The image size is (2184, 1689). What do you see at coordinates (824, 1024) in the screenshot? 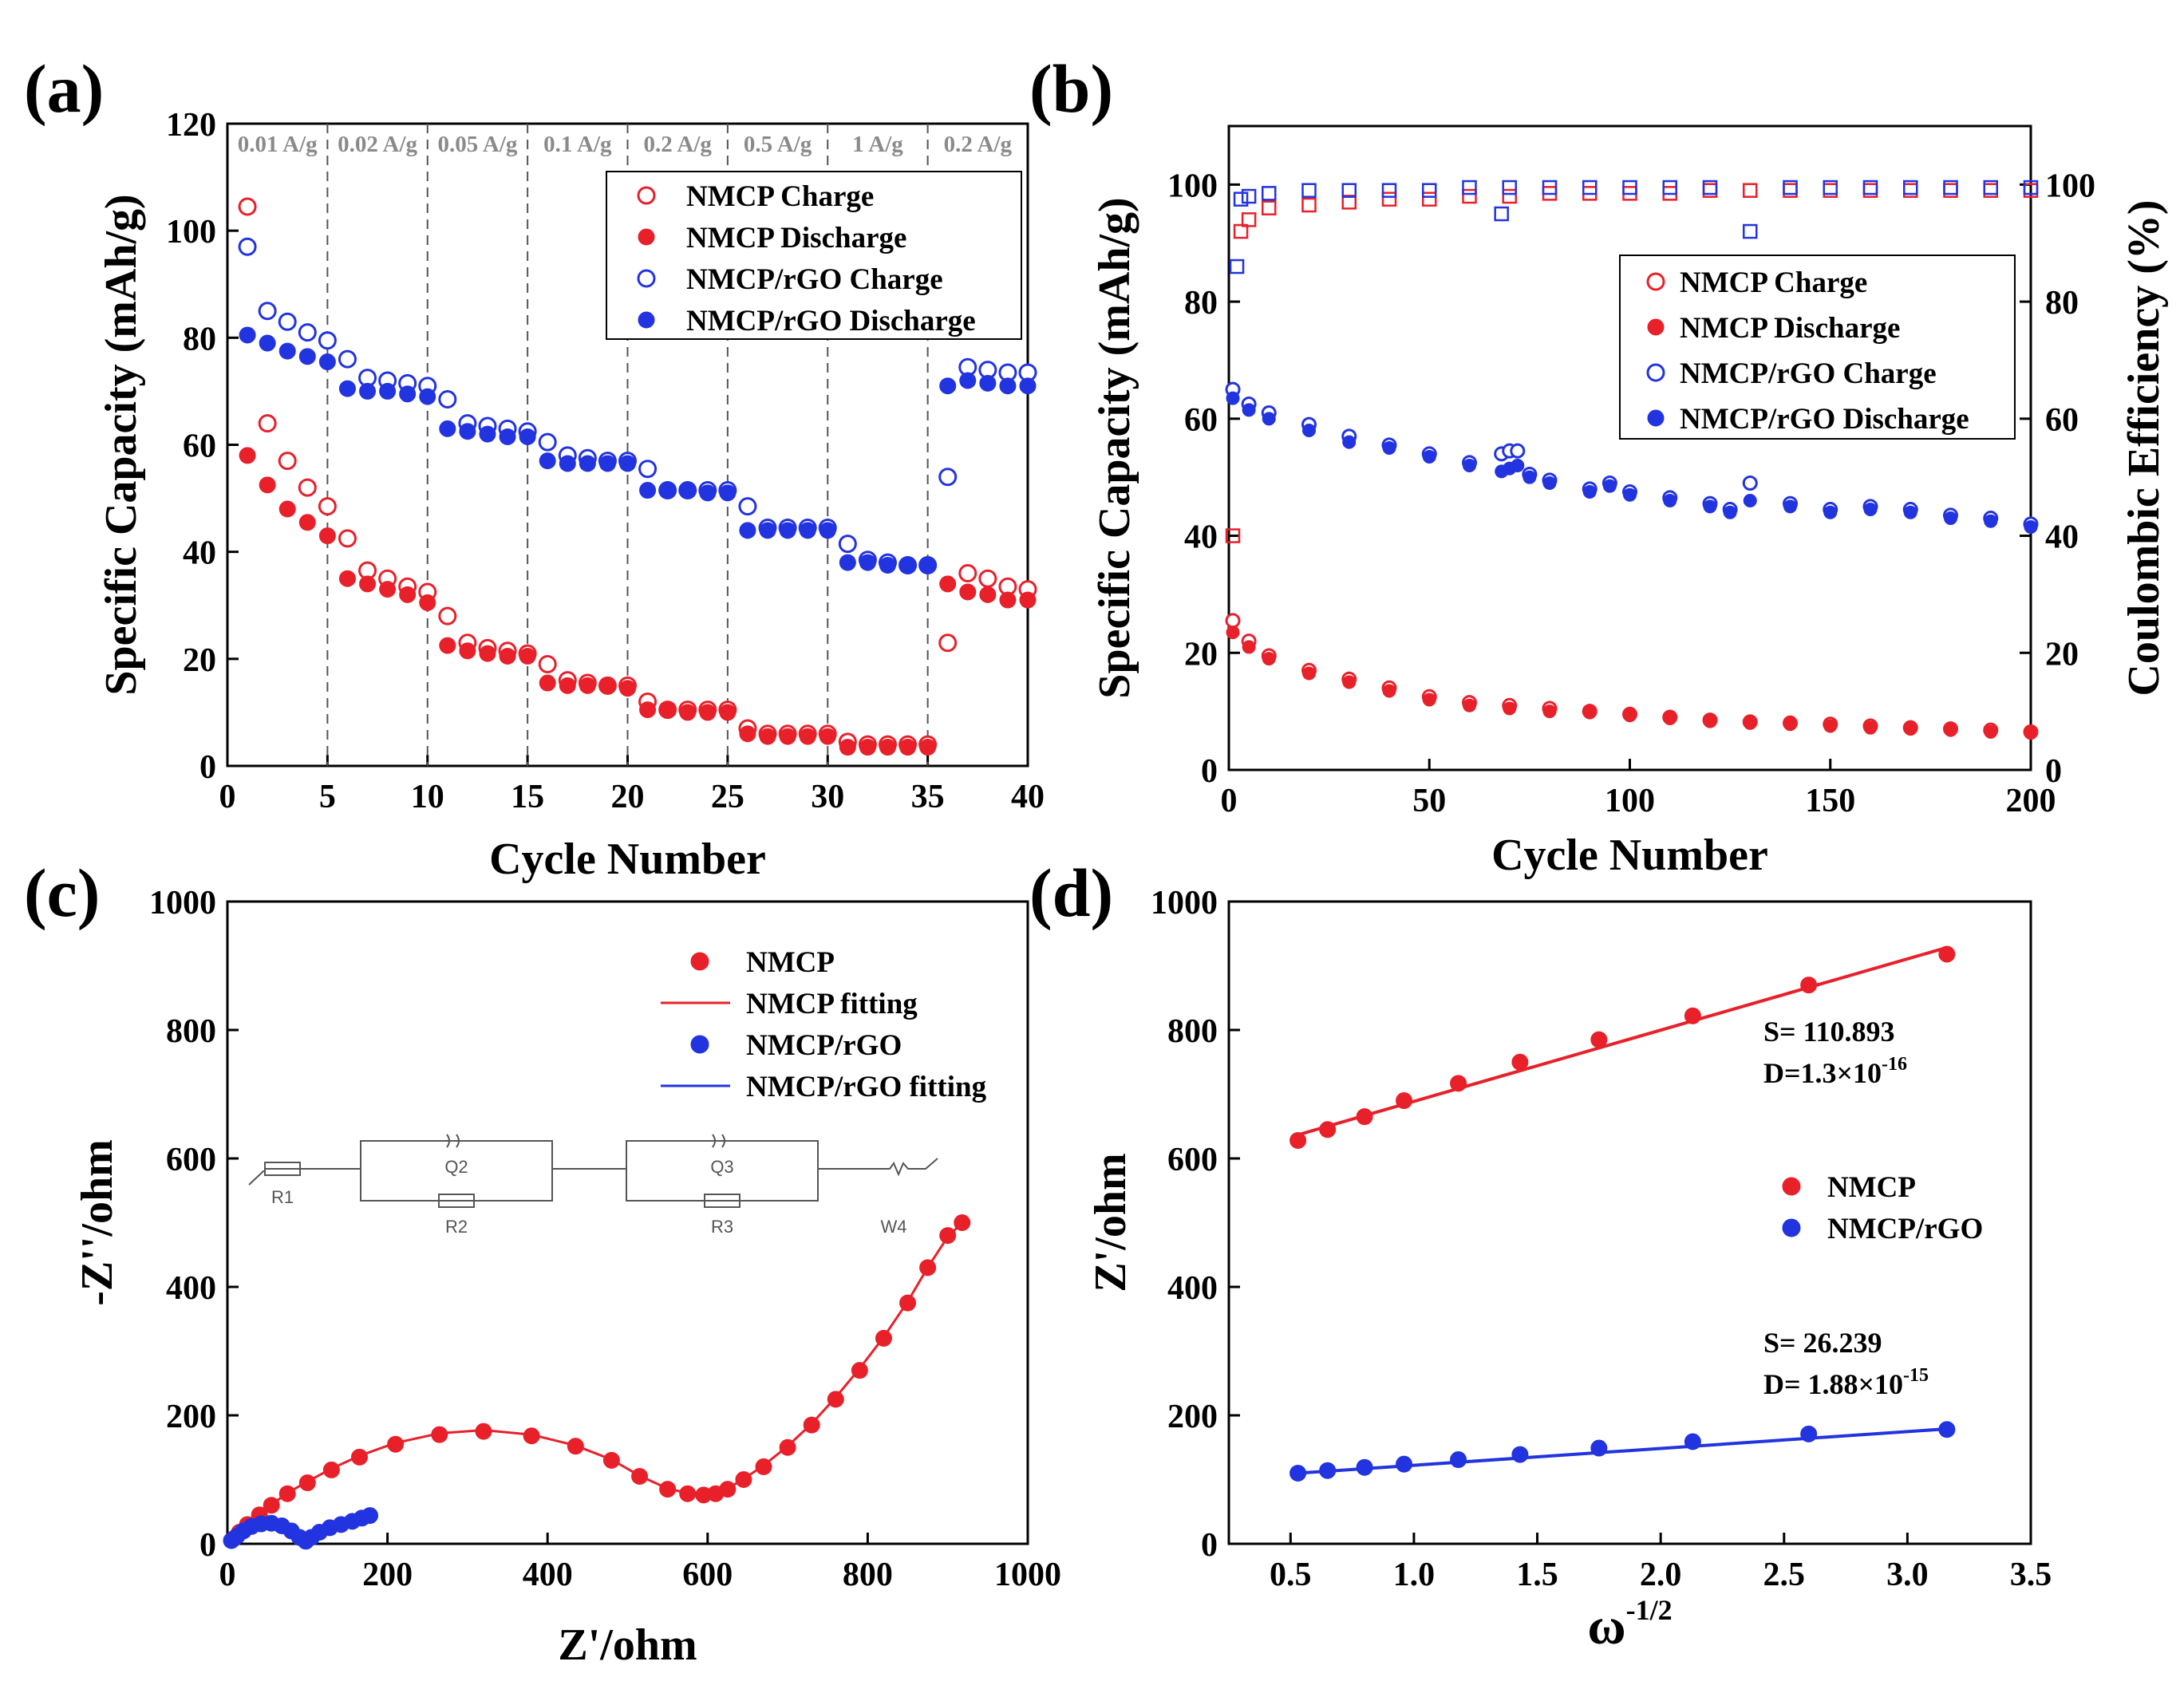
I see `legend: NMCP NMCP fitting NMCP/rGO NMCP/rGO fitting` at bounding box center [824, 1024].